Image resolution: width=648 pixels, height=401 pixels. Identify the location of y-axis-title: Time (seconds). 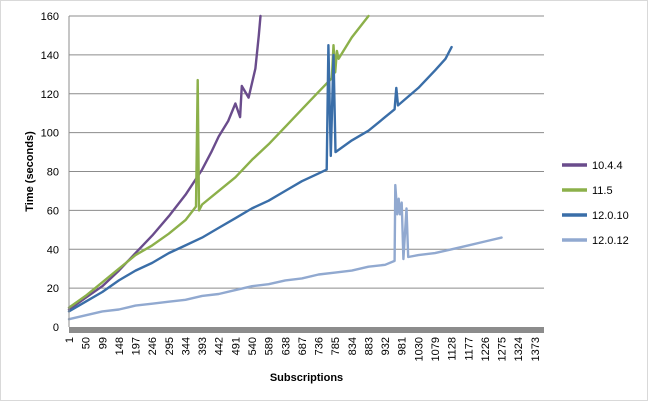
(30, 171).